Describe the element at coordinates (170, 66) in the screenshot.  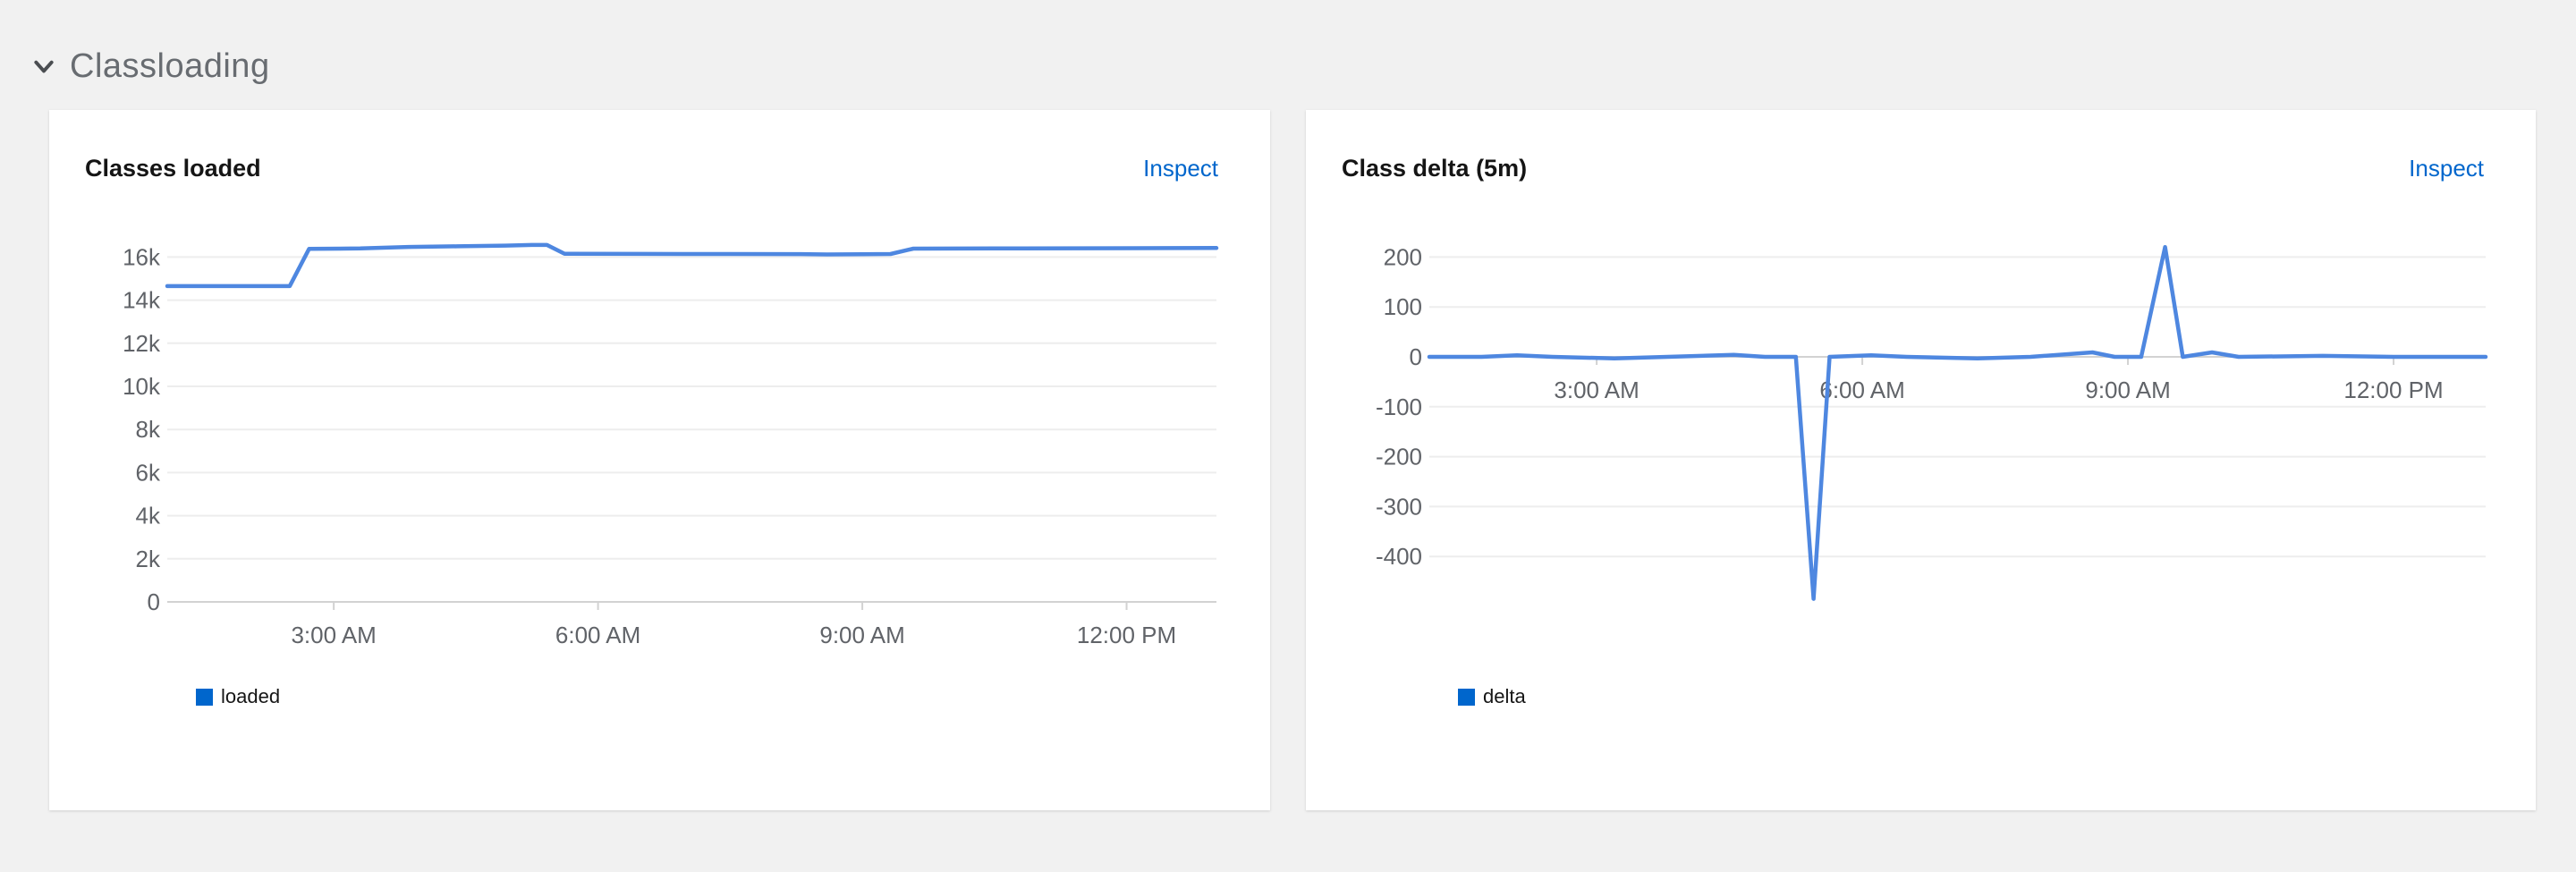
I see `section-title: Classloading` at that location.